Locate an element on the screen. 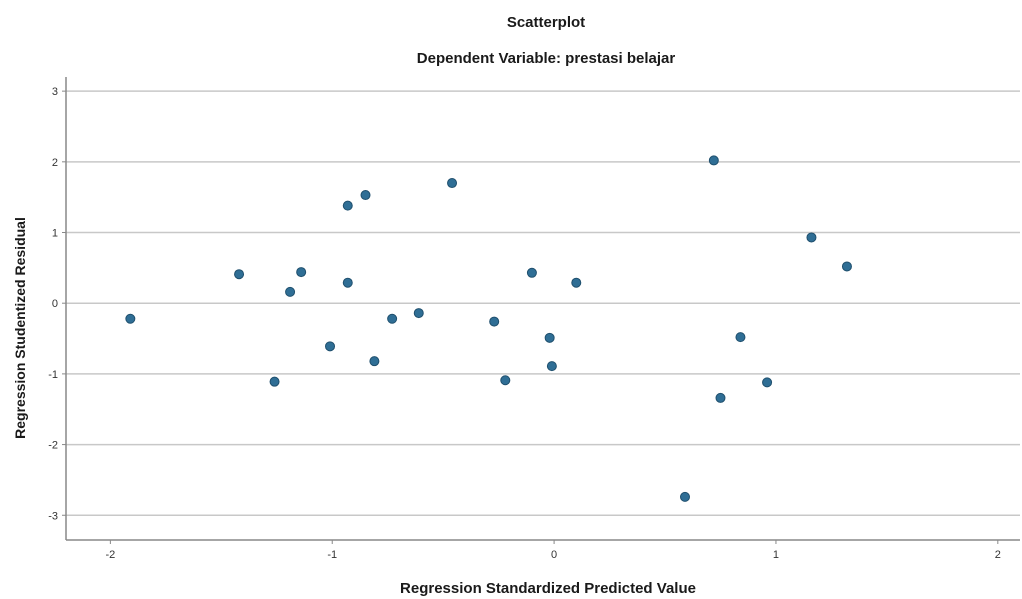 This screenshot has width=1022, height=599. x-tick-label: 0 is located at coordinates (554, 555).